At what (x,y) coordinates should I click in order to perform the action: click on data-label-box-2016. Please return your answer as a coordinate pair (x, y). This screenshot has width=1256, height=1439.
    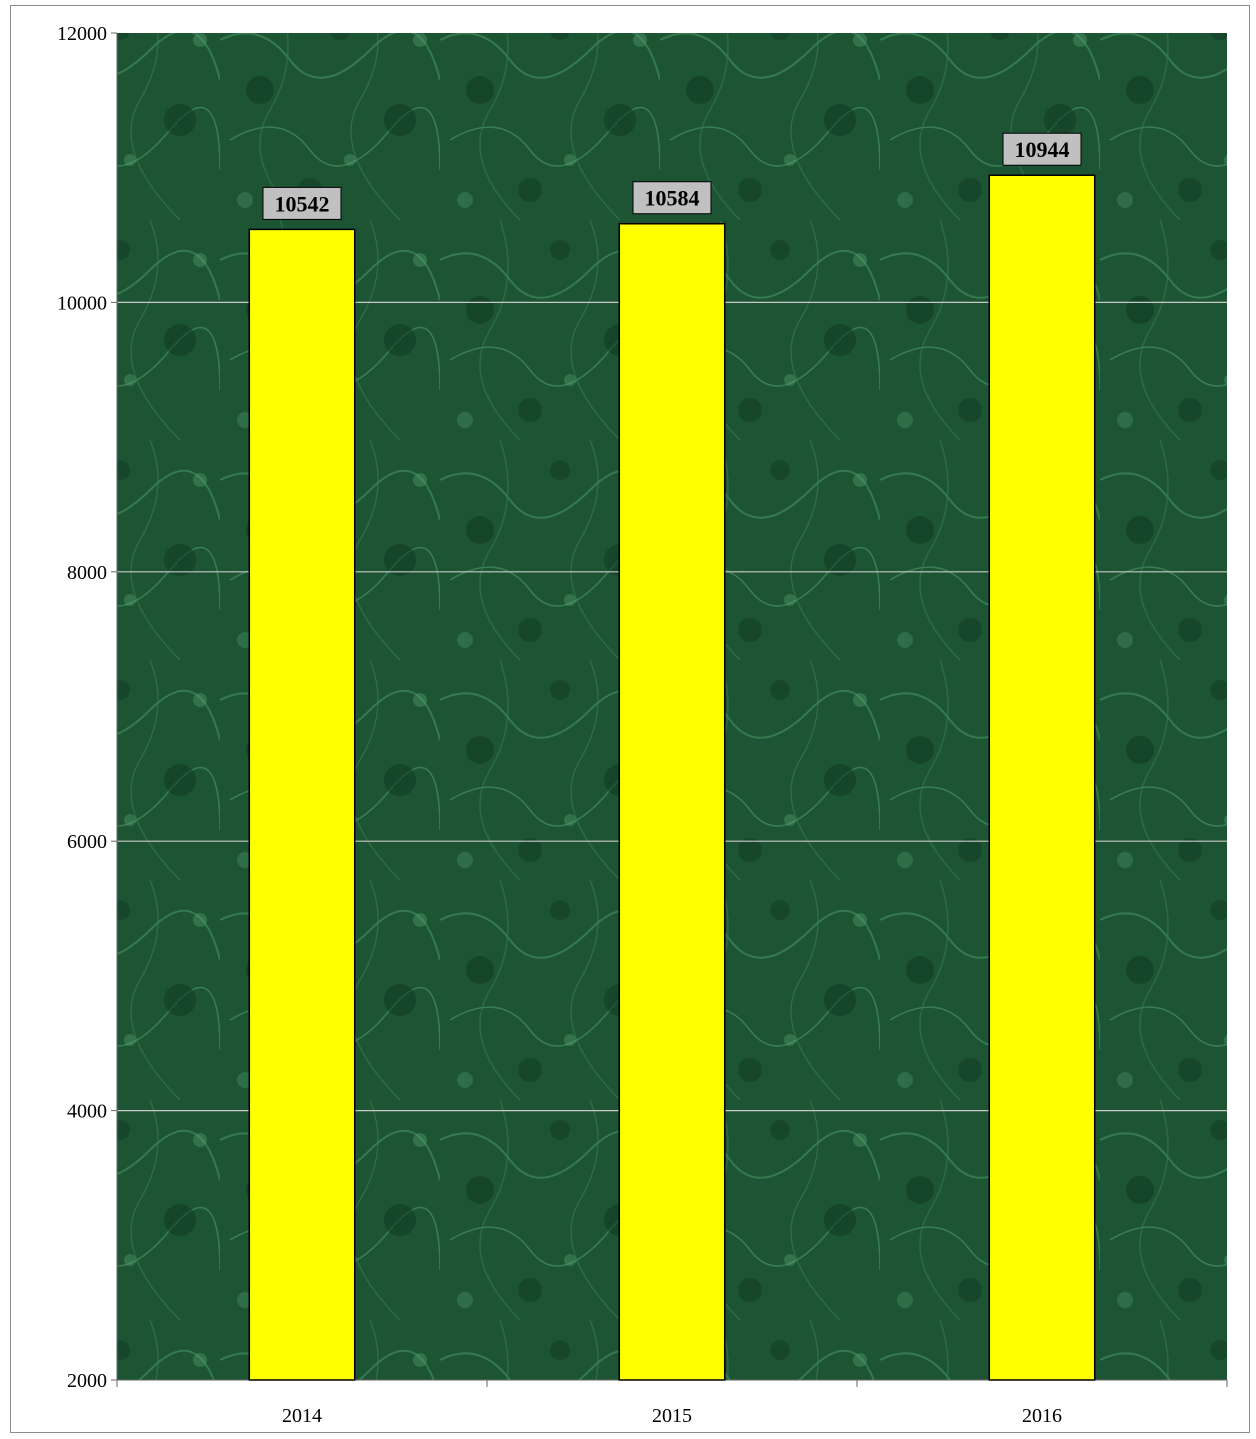
    Looking at the image, I should click on (1042, 149).